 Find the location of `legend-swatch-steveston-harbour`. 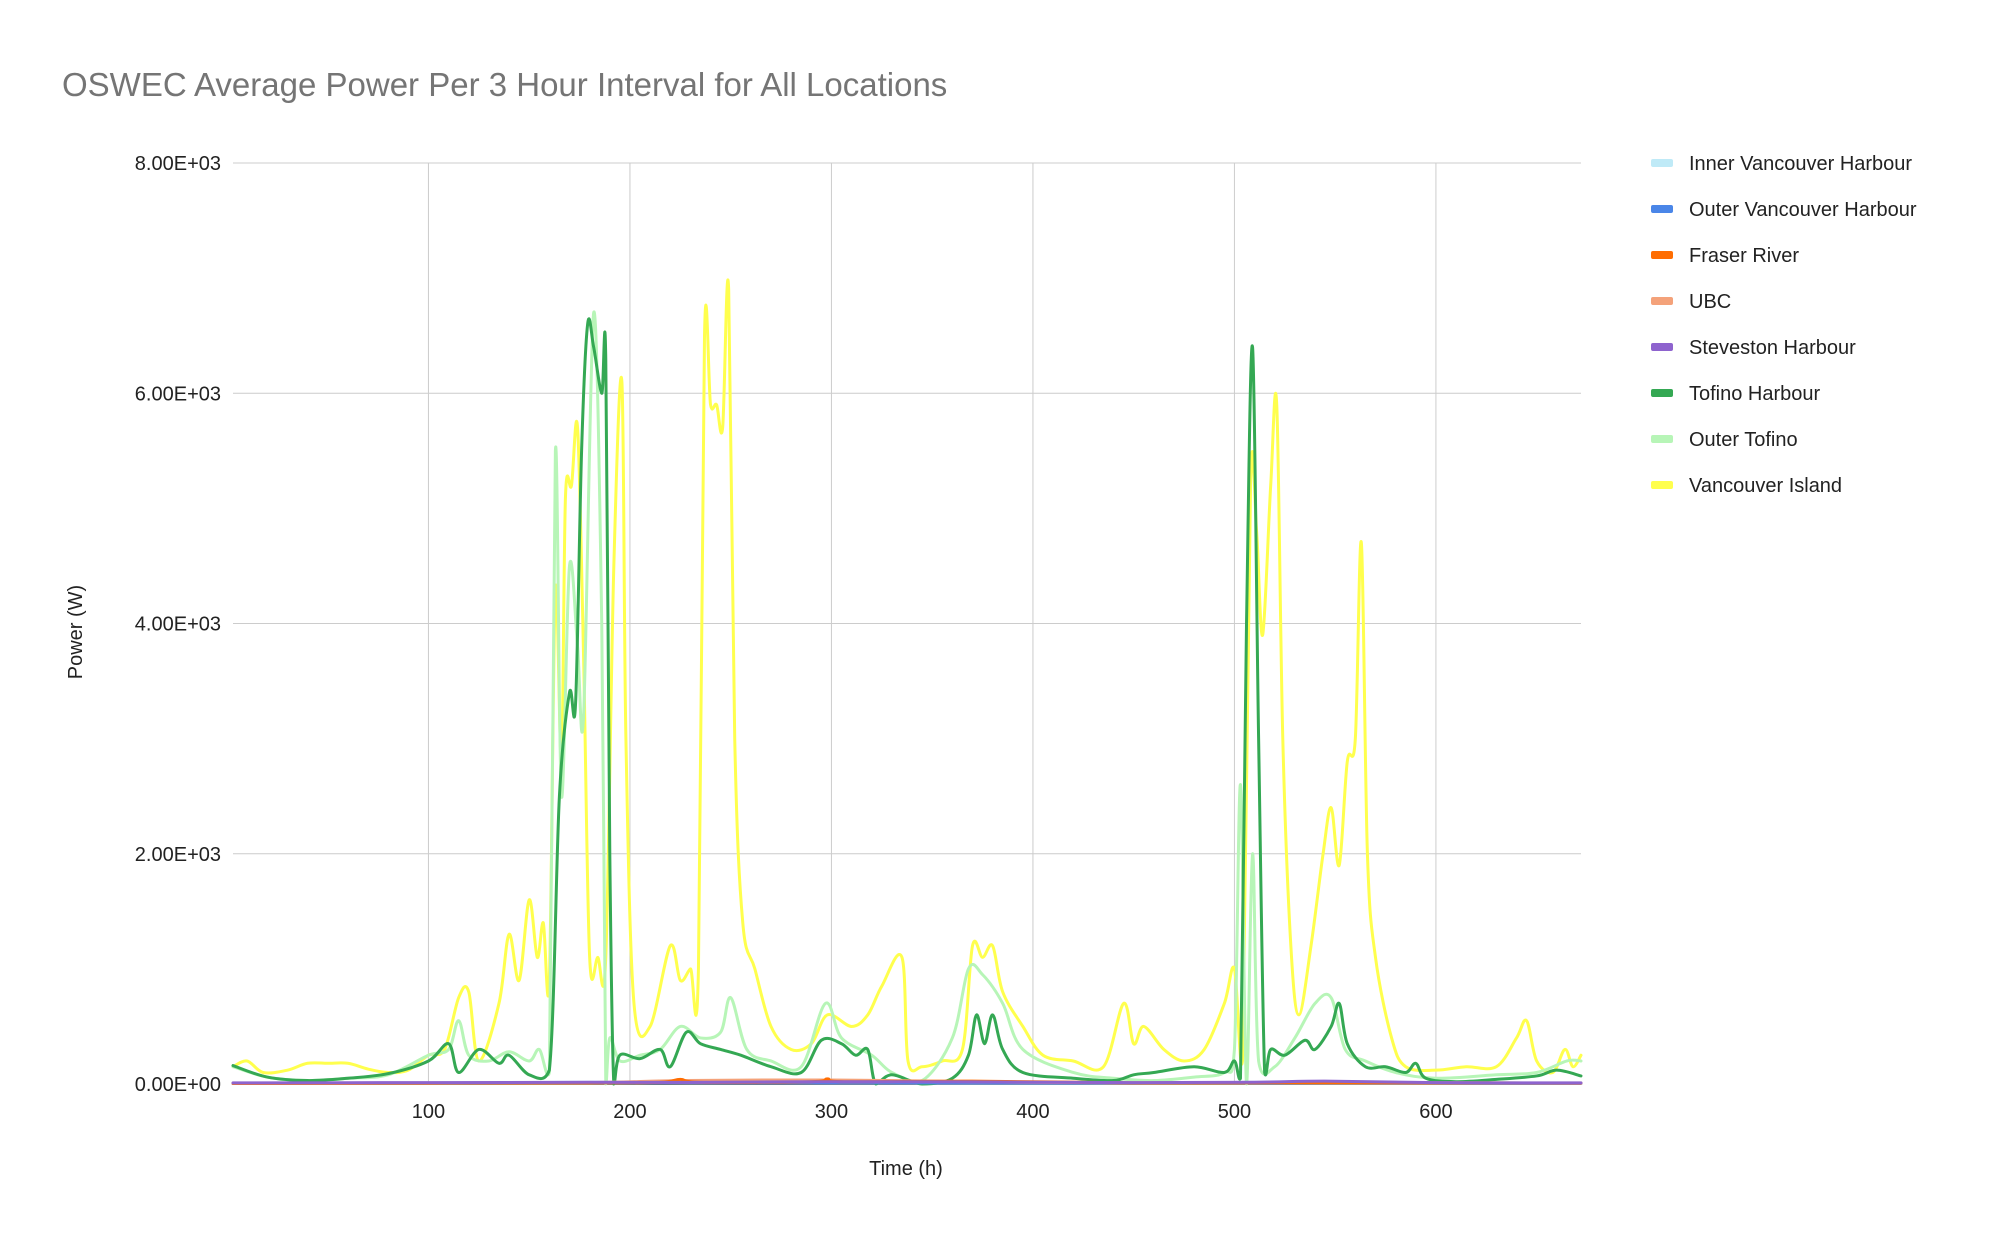

legend-swatch-steveston-harbour is located at coordinates (1662, 347).